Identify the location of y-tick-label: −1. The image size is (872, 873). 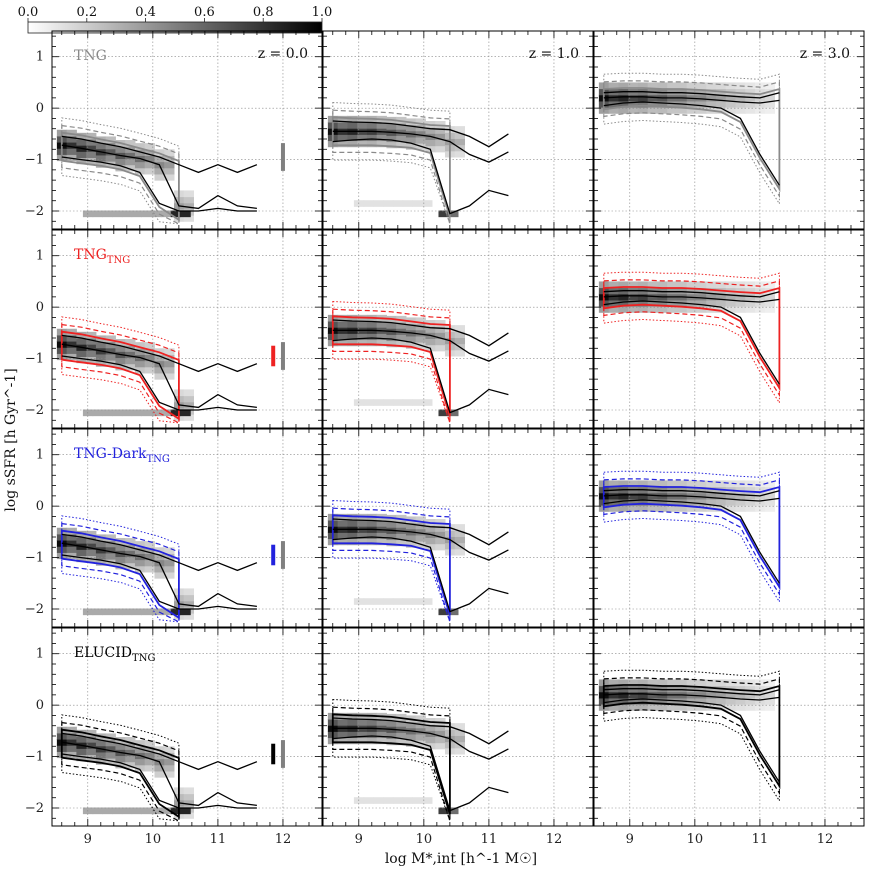
(34, 359).